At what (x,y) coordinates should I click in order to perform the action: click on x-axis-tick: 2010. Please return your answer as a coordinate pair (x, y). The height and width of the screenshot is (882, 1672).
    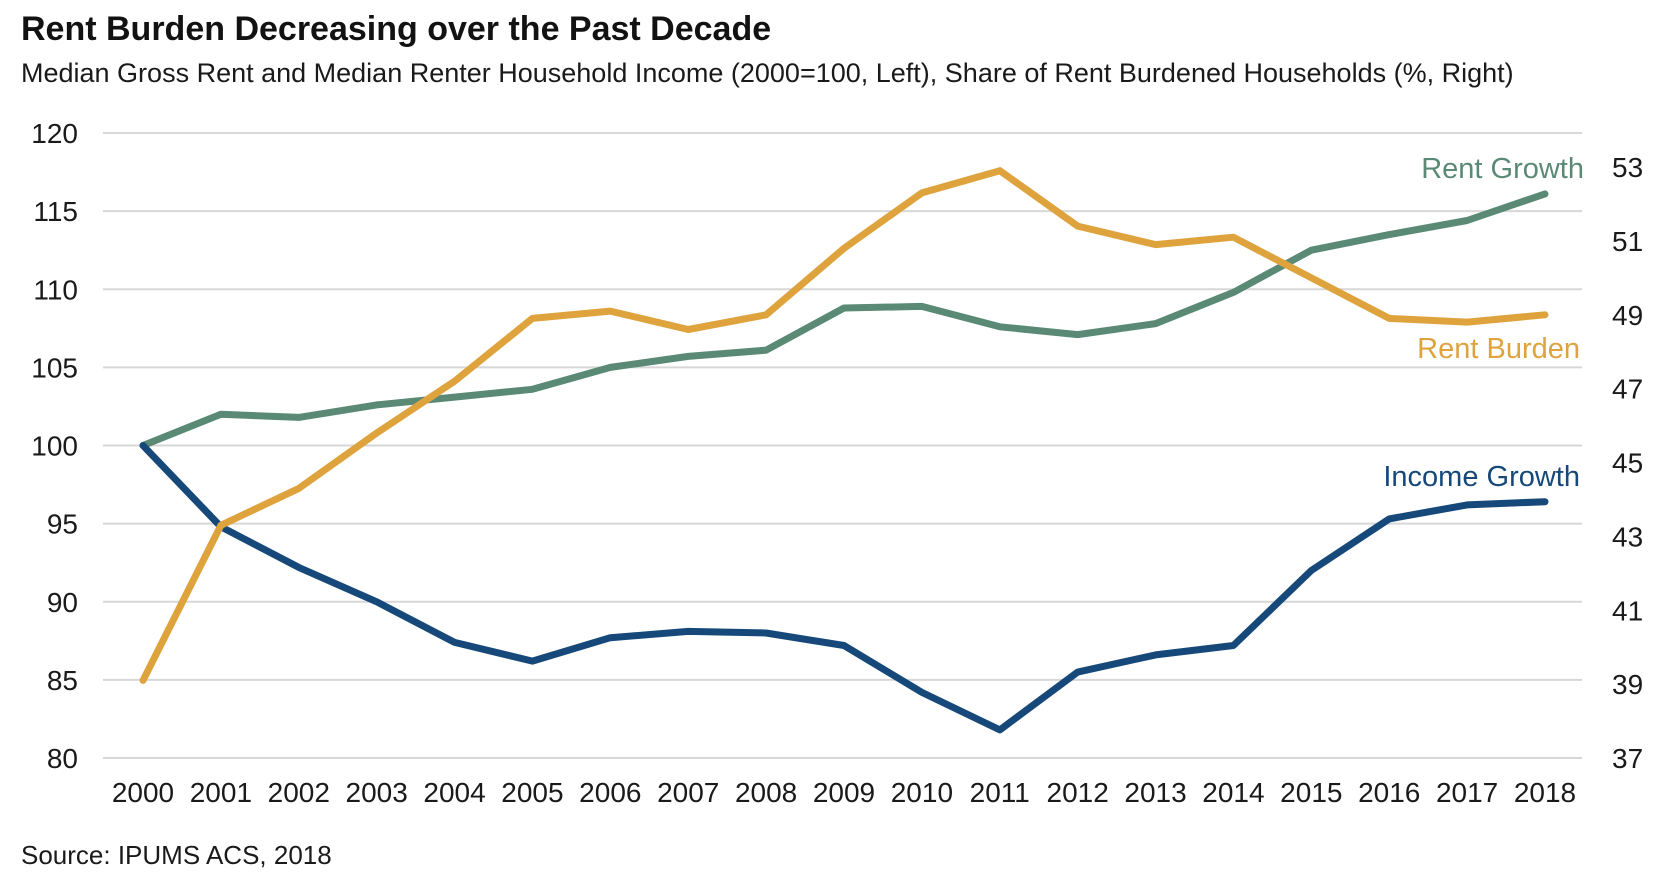
    Looking at the image, I should click on (922, 792).